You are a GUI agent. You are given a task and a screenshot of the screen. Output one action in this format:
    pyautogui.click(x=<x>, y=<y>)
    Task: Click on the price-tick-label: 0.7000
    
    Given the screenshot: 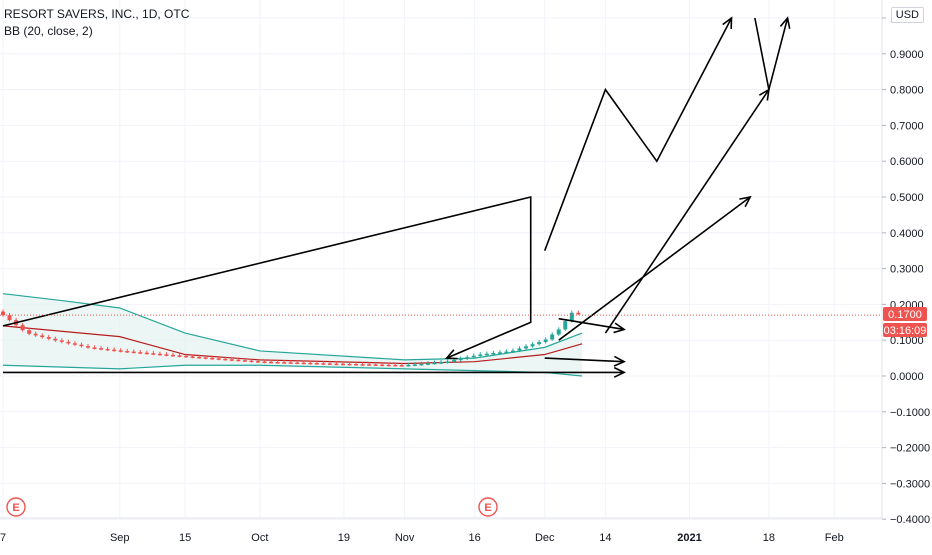 What is the action you would take?
    pyautogui.click(x=907, y=126)
    